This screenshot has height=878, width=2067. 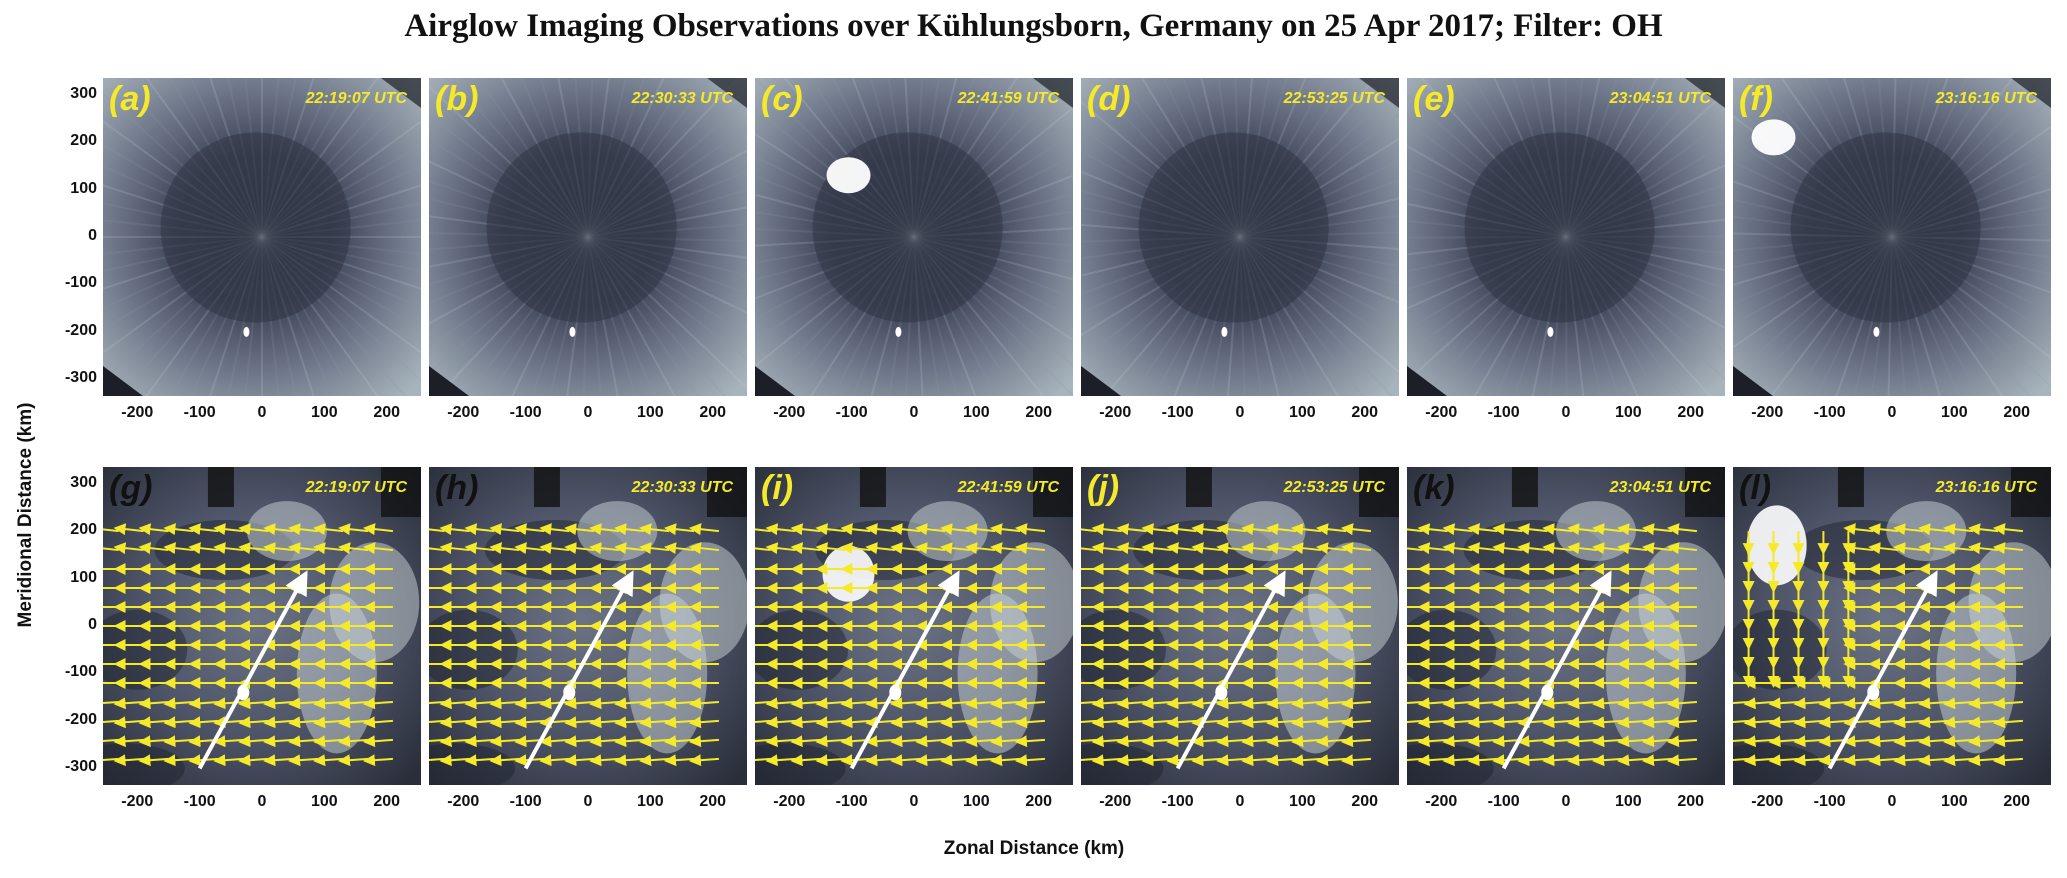 I want to click on airglow-image, so click(x=1892, y=237).